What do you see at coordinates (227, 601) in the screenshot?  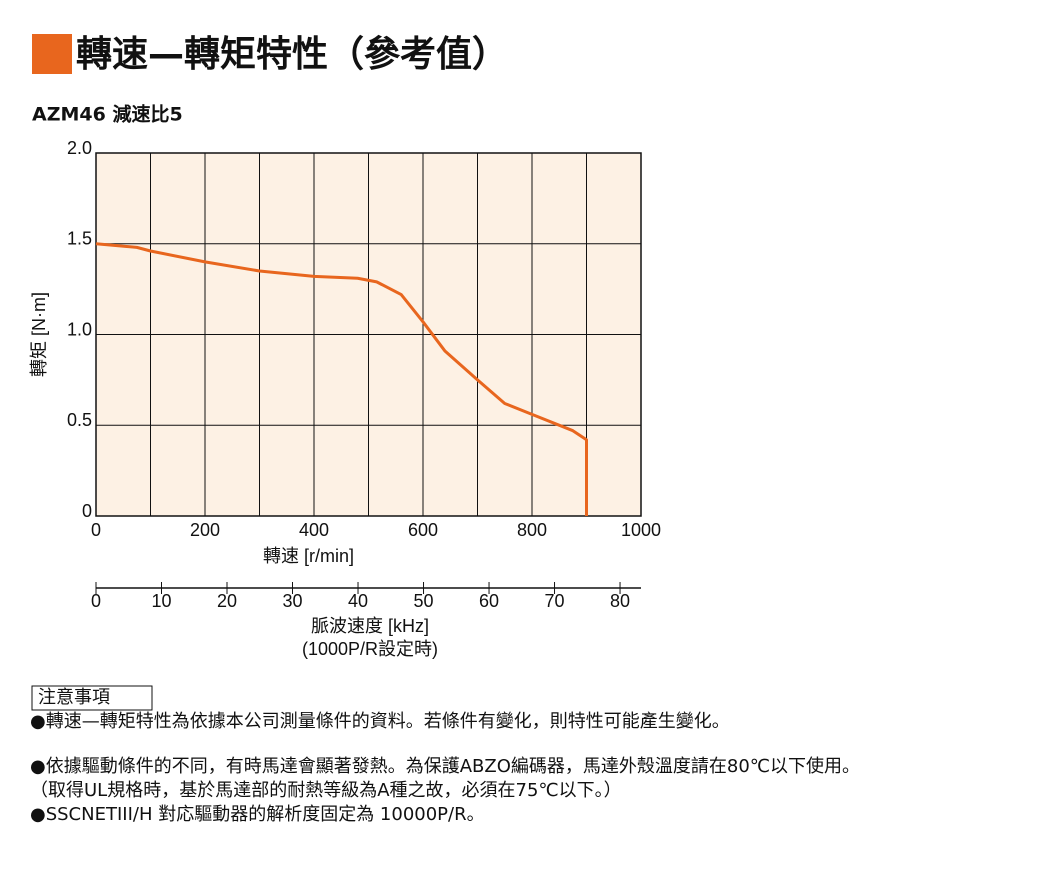 I see `x2-tick-label: 20` at bounding box center [227, 601].